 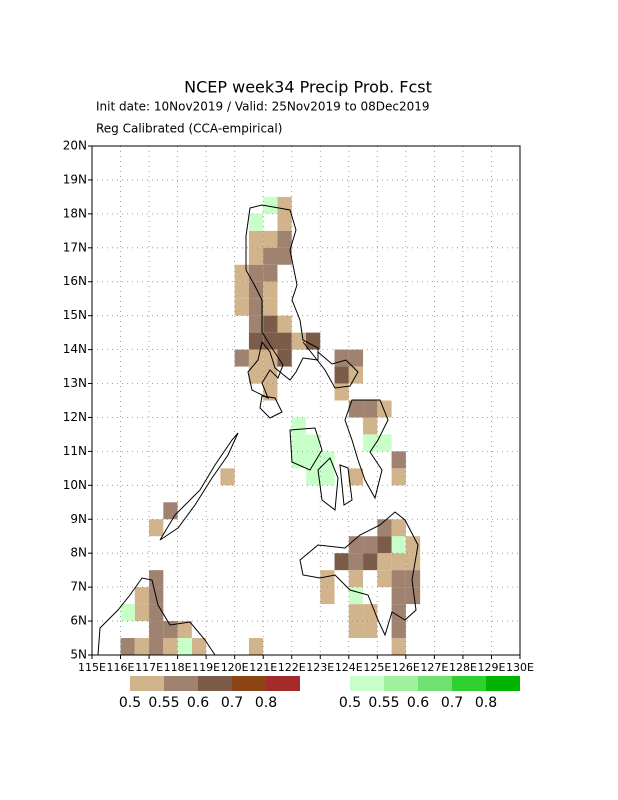 What do you see at coordinates (189, 129) in the screenshot?
I see `chart-note: Reg Calibrated (CCA-empirical)` at bounding box center [189, 129].